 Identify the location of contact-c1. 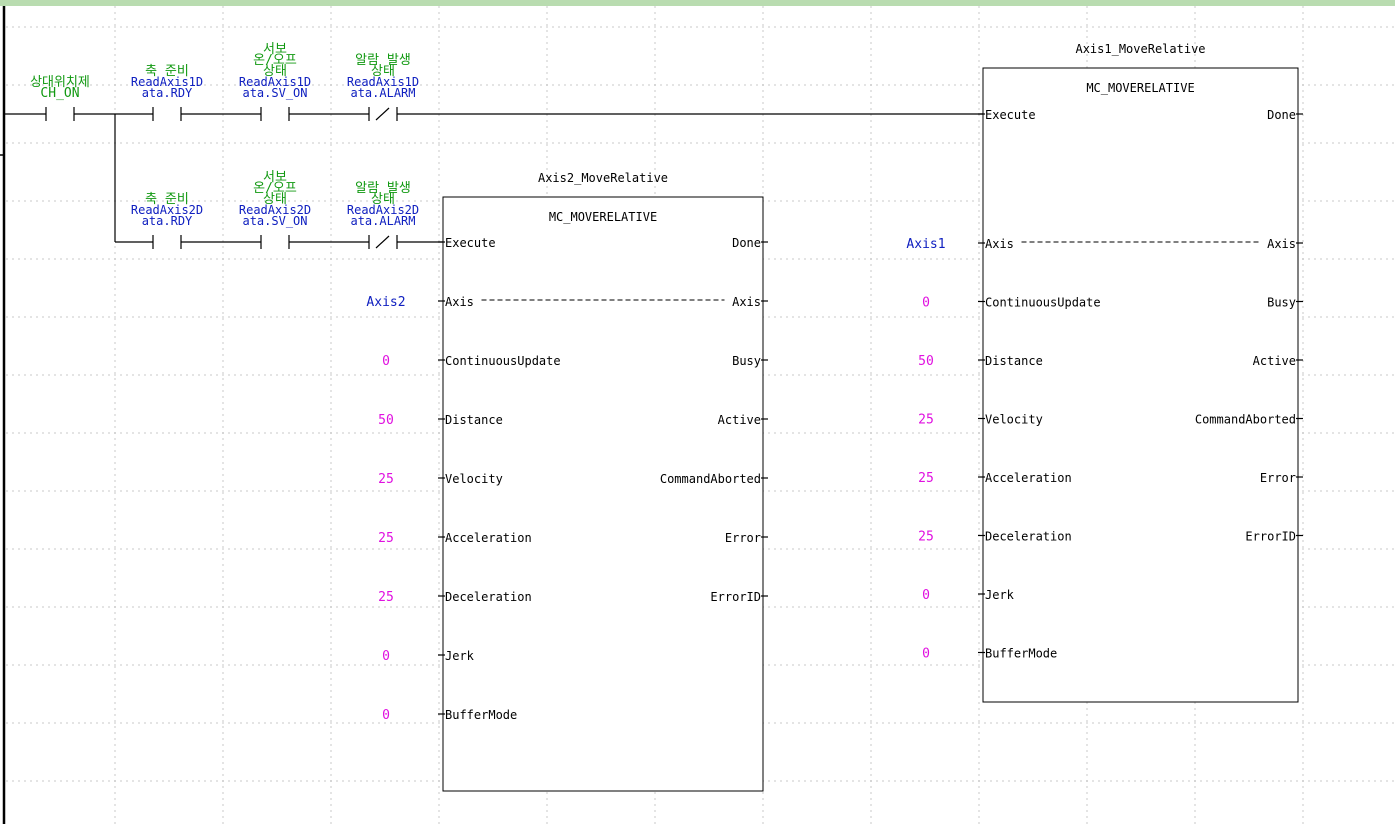
(167, 114).